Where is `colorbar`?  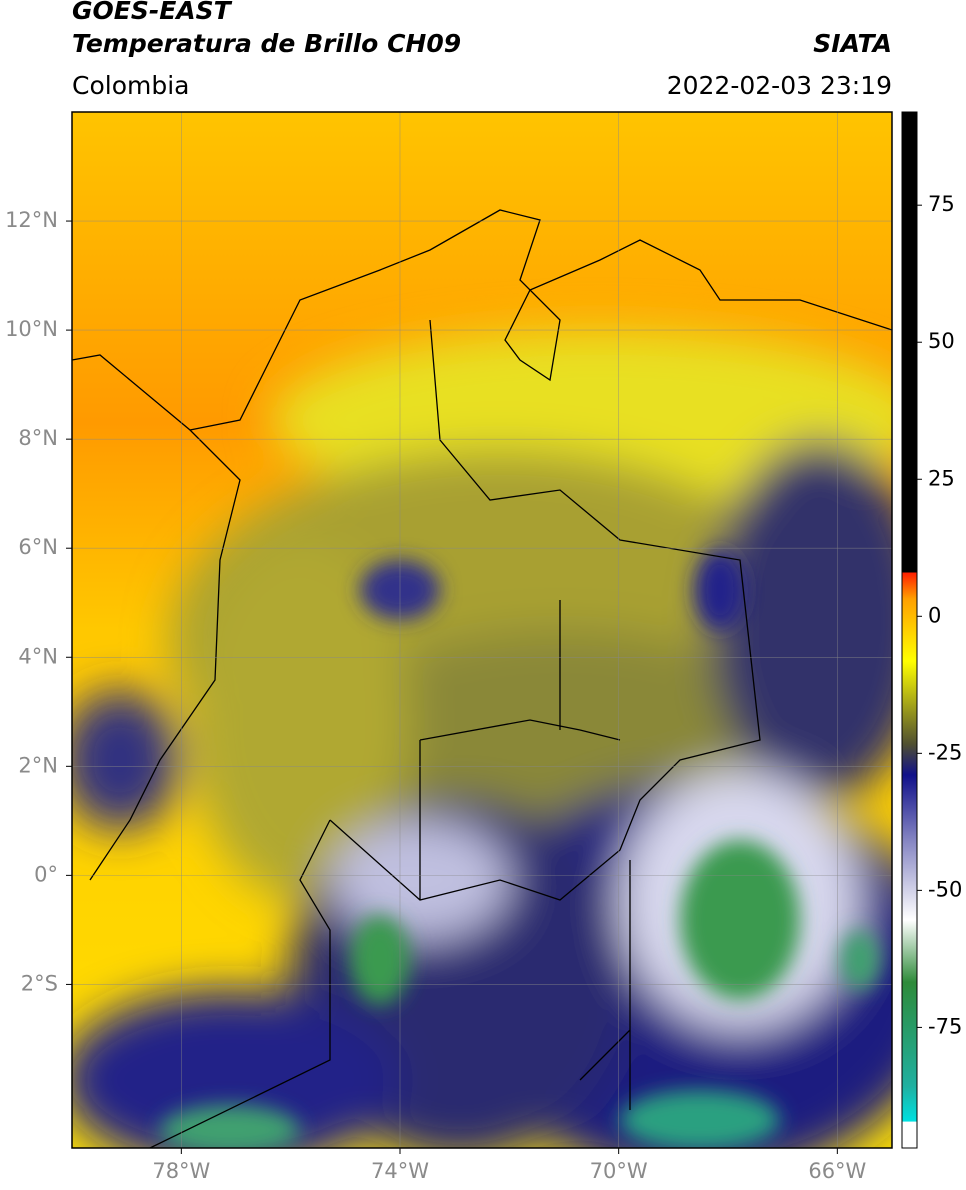 colorbar is located at coordinates (909, 630).